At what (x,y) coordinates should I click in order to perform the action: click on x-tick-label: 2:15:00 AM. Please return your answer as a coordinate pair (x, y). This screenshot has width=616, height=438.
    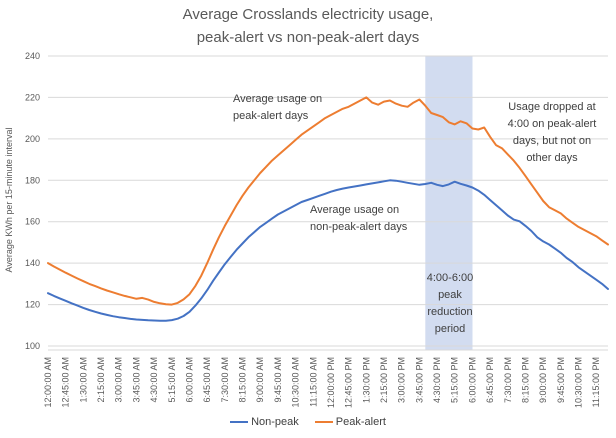
    Looking at the image, I should click on (101, 380).